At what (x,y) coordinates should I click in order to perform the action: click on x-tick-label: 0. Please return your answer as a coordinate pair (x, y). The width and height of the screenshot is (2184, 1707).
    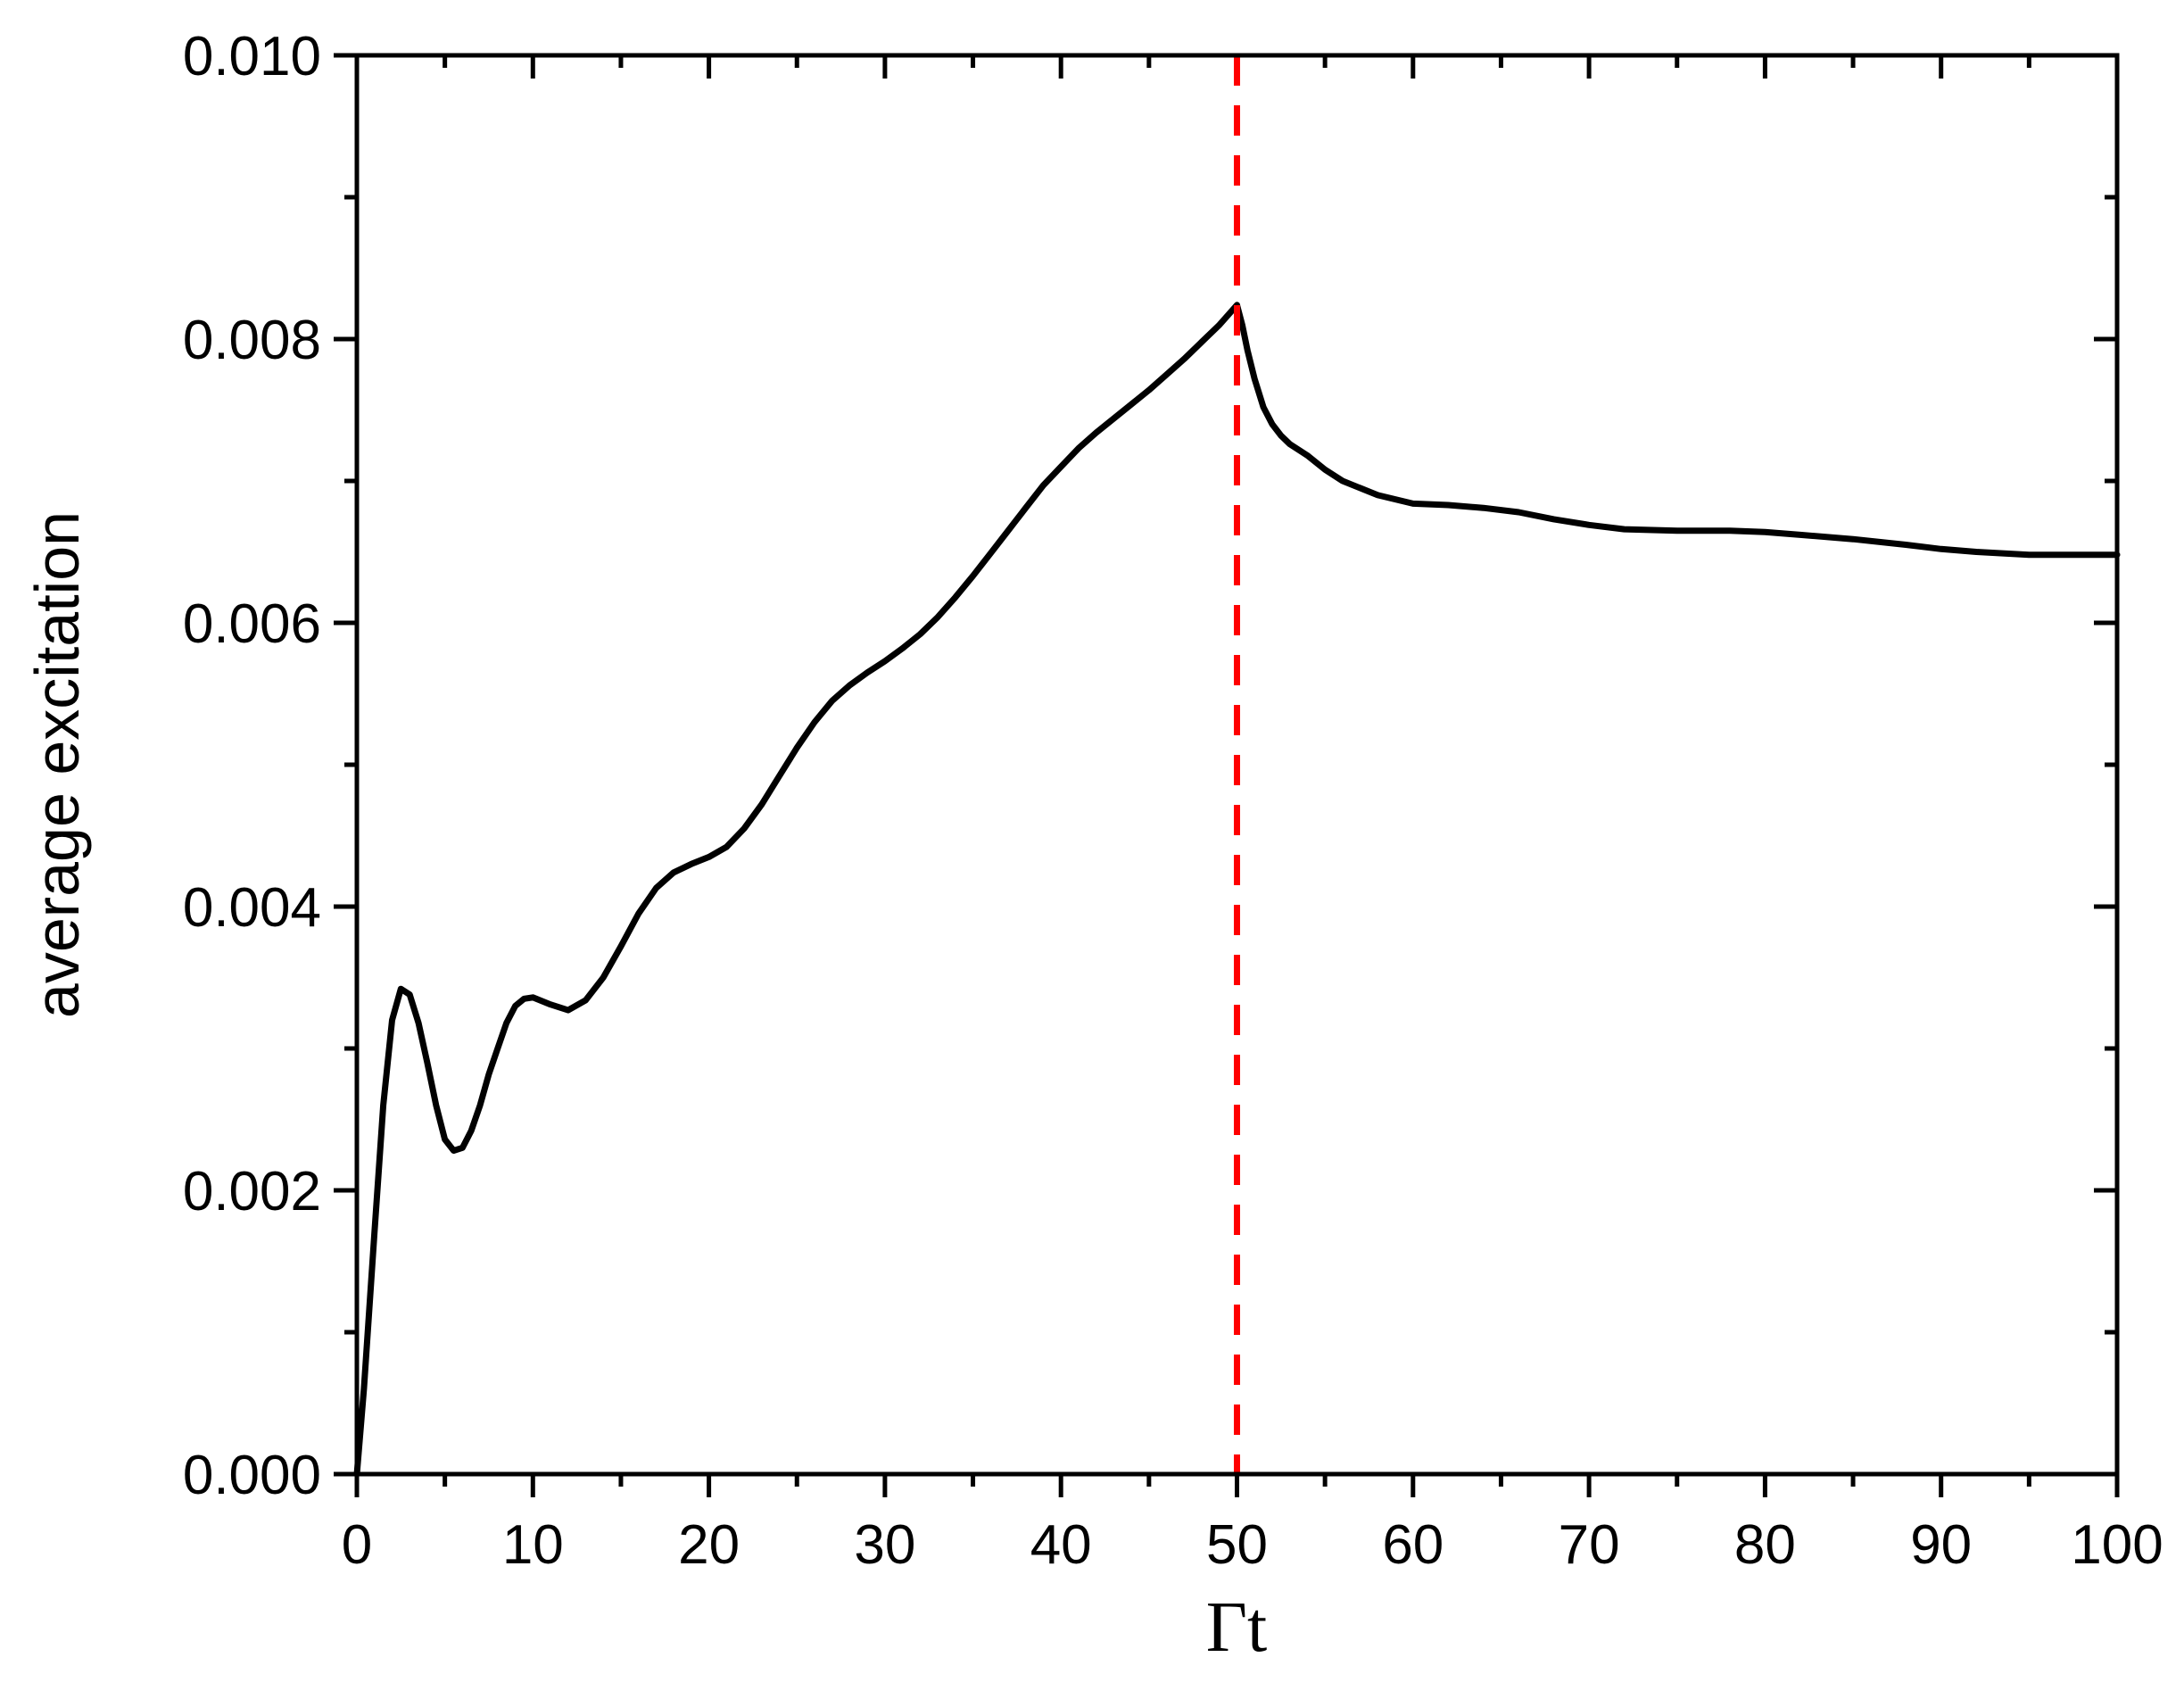
    Looking at the image, I should click on (357, 1545).